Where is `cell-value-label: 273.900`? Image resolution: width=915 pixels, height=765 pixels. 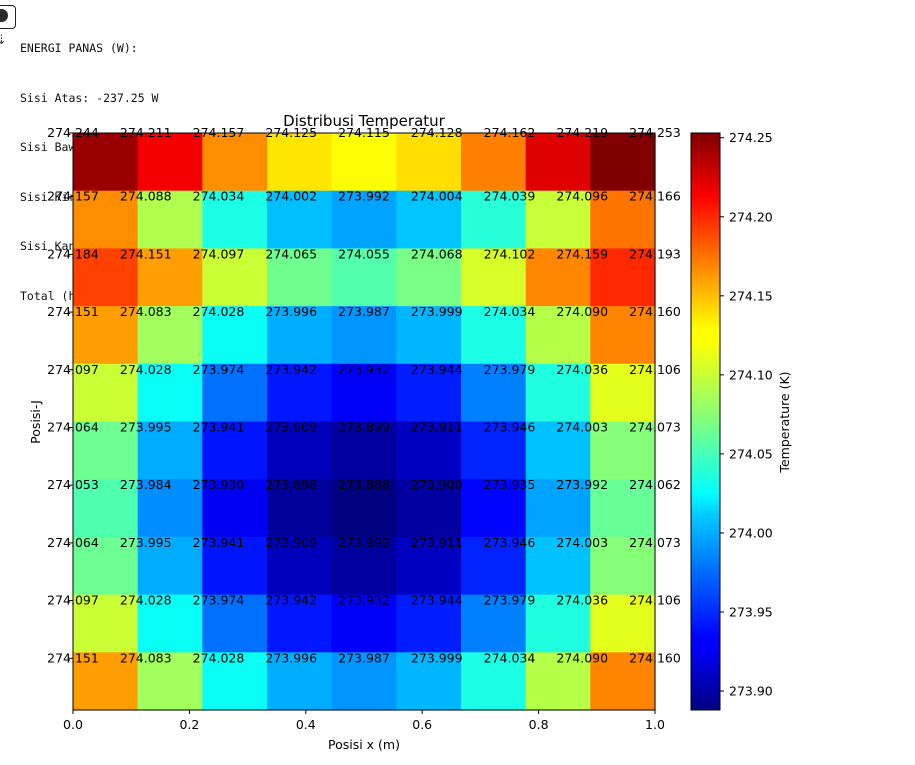
cell-value-label: 273.900 is located at coordinates (437, 484).